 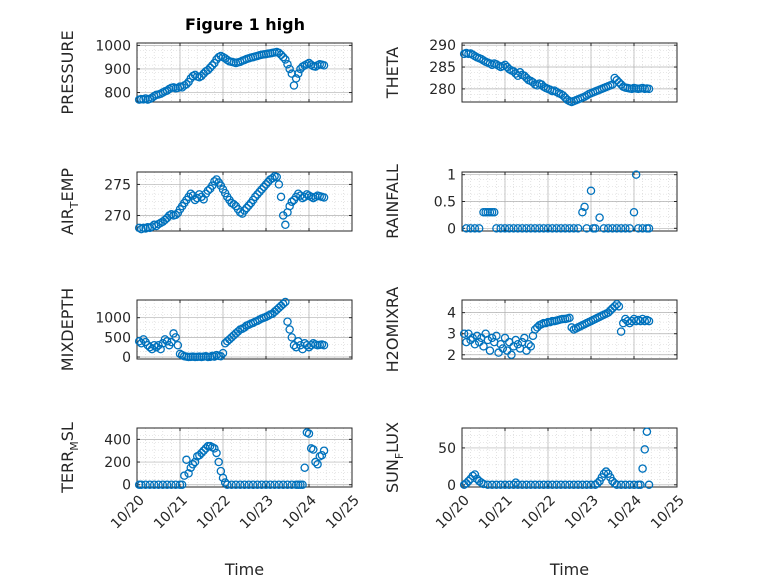 What do you see at coordinates (442, 46) in the screenshot?
I see `y-tick-label: 290` at bounding box center [442, 46].